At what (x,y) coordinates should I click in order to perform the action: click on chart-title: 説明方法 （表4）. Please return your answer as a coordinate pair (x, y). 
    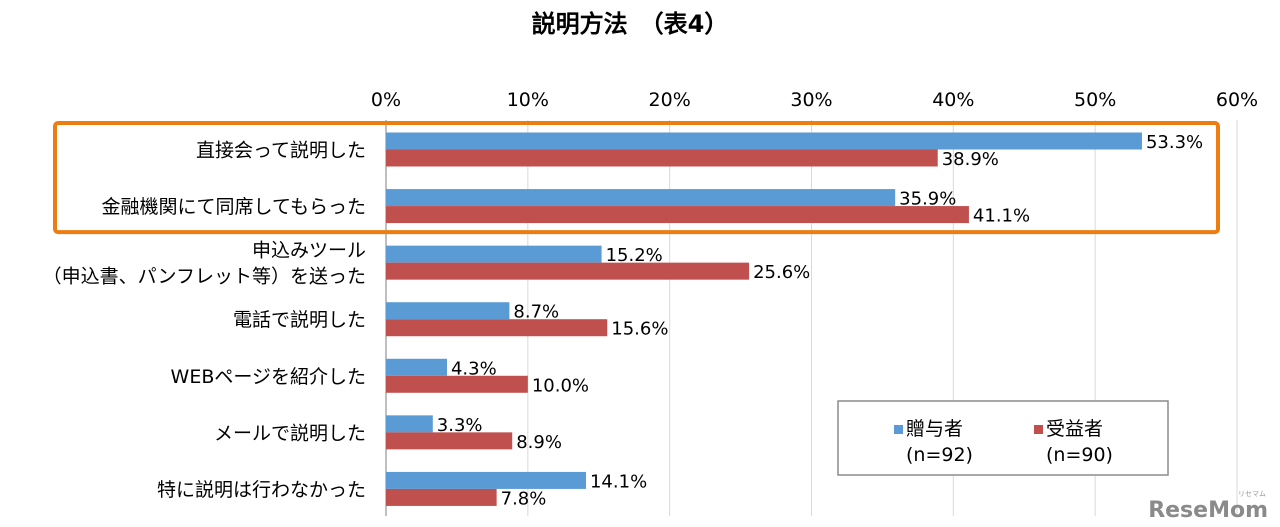
    Looking at the image, I should click on (630, 24).